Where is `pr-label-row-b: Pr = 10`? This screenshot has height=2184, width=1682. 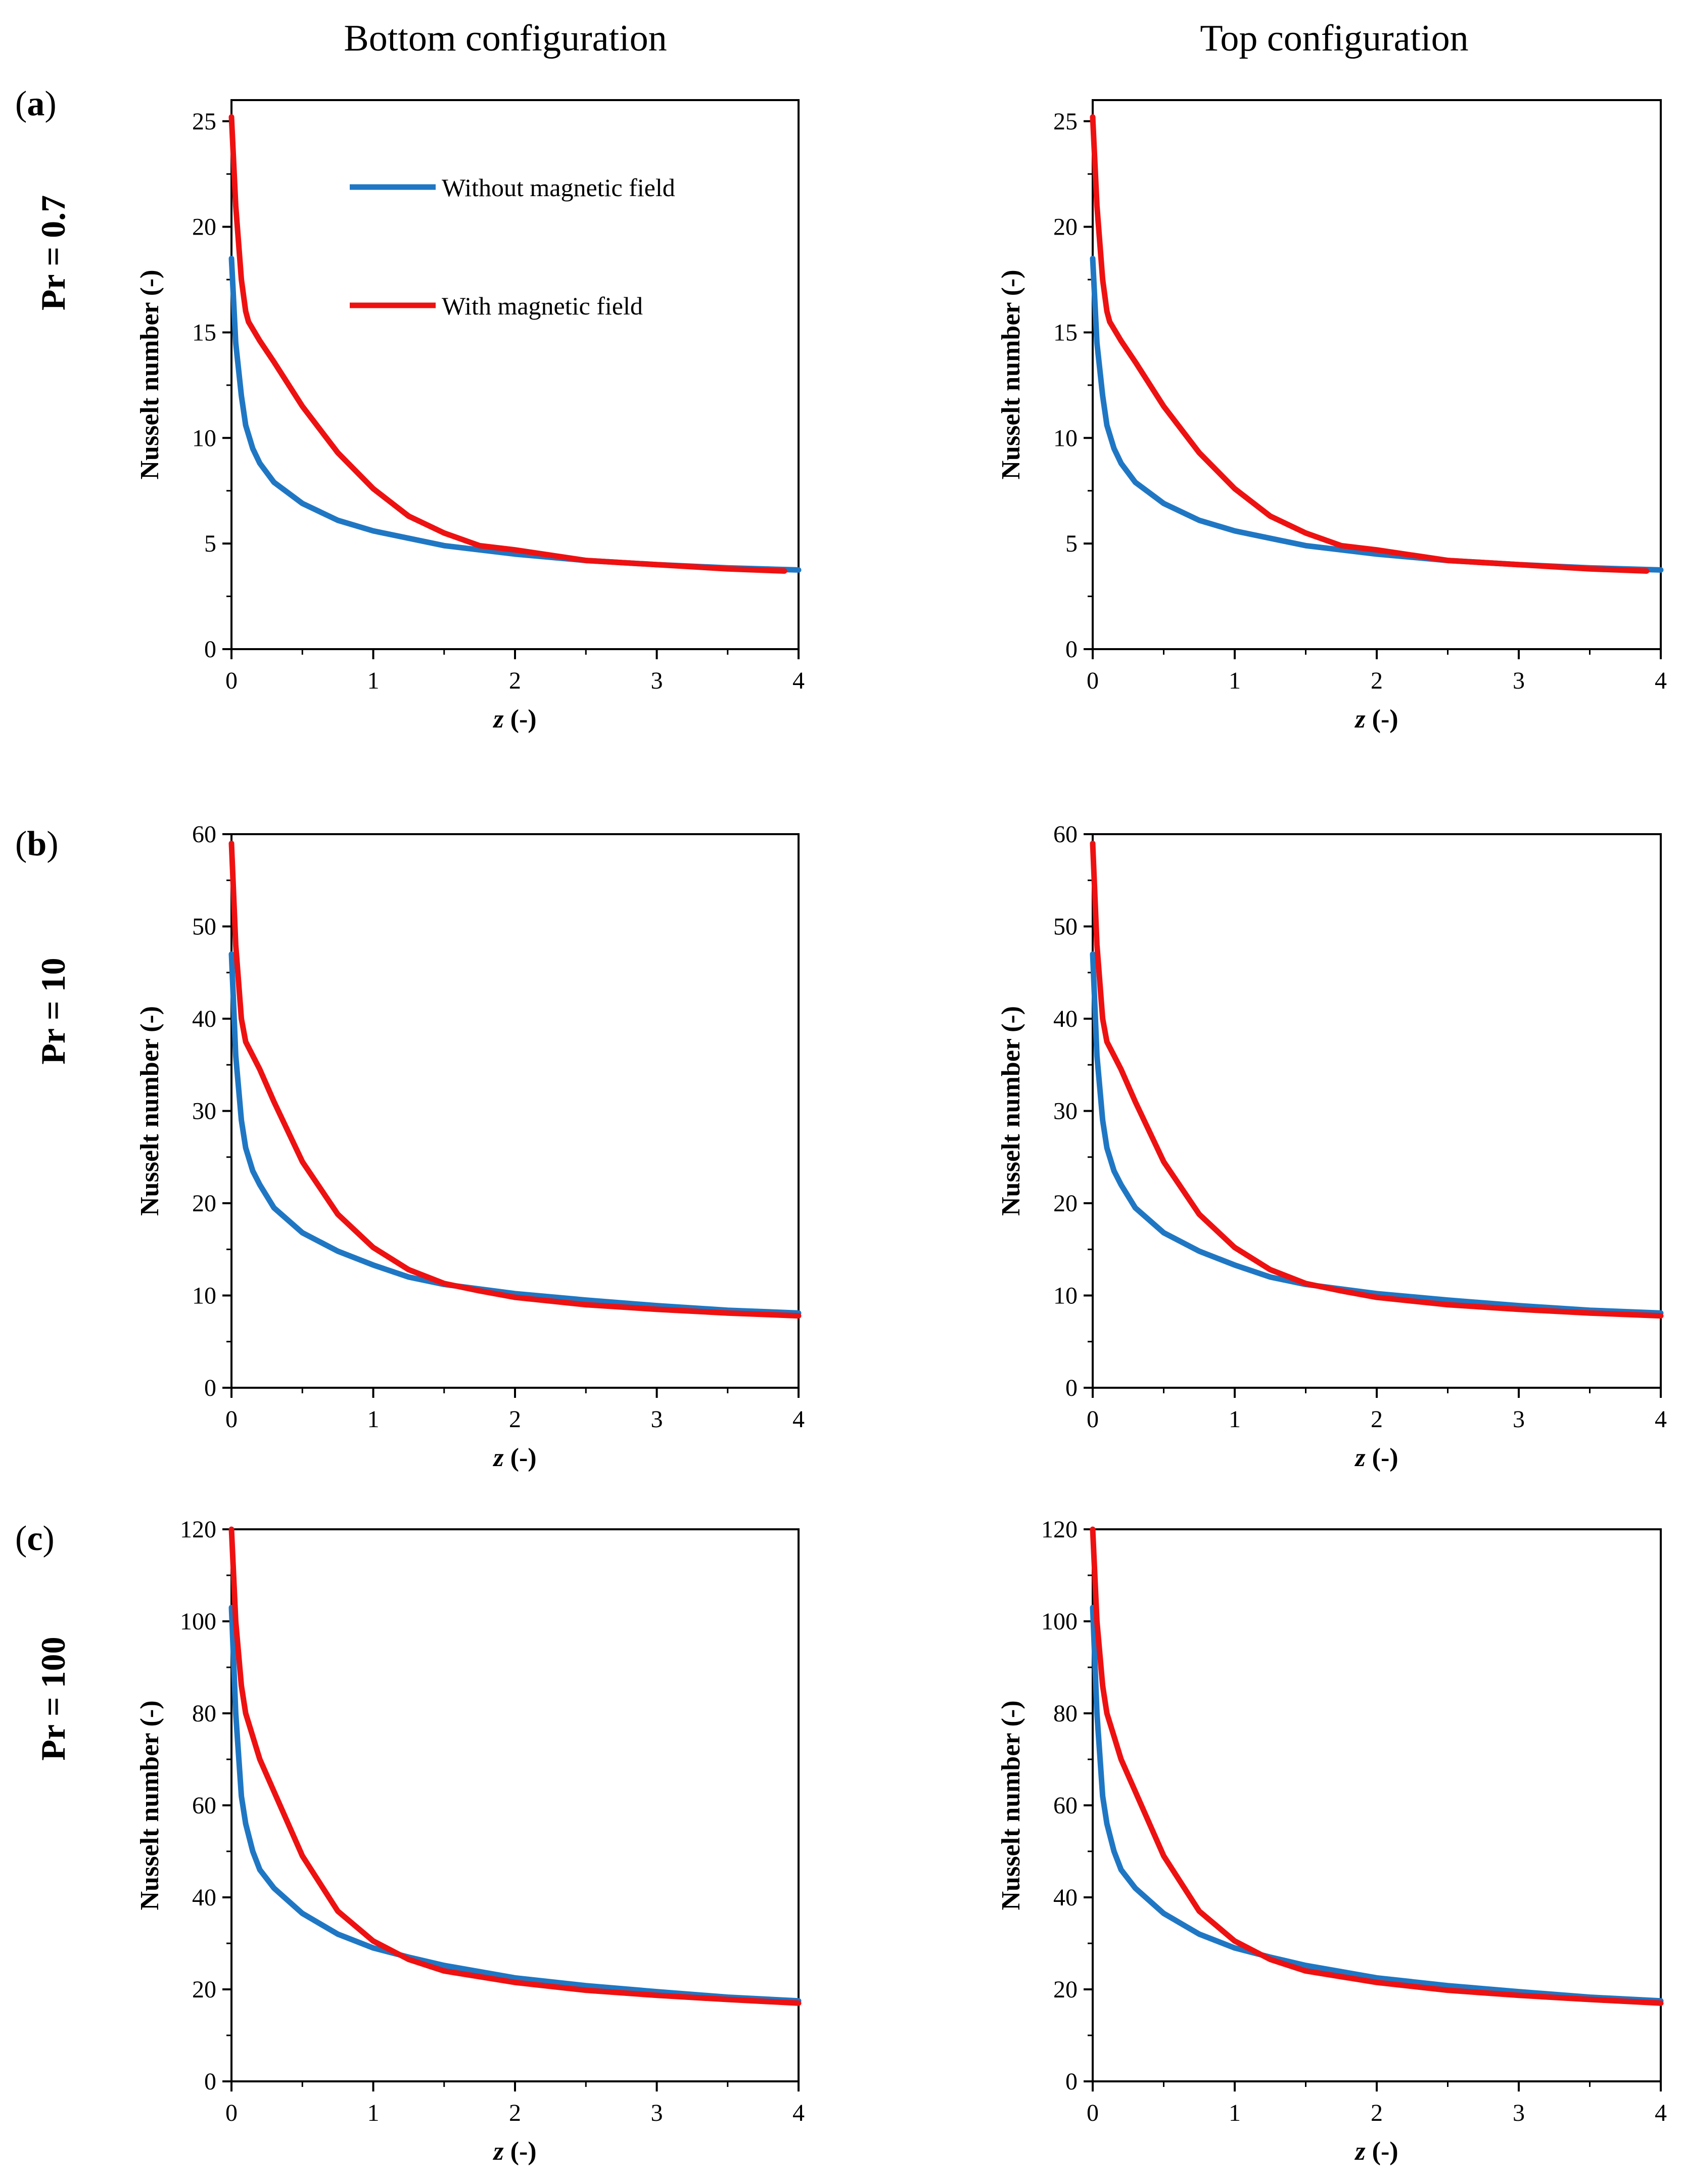
pr-label-row-b: Pr = 10 is located at coordinates (53, 1011).